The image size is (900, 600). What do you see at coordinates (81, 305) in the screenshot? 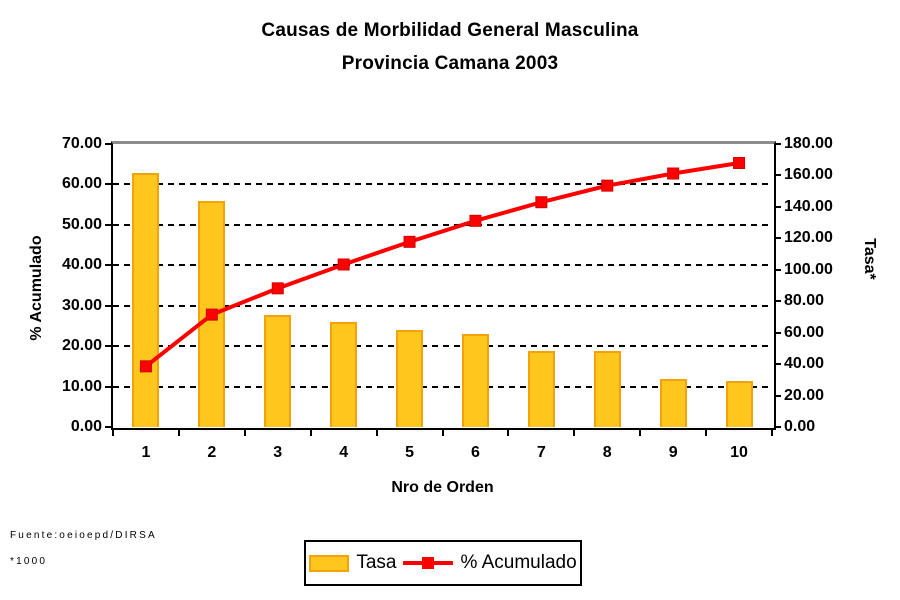
I see `left-axis-tick-label: 30.00` at bounding box center [81, 305].